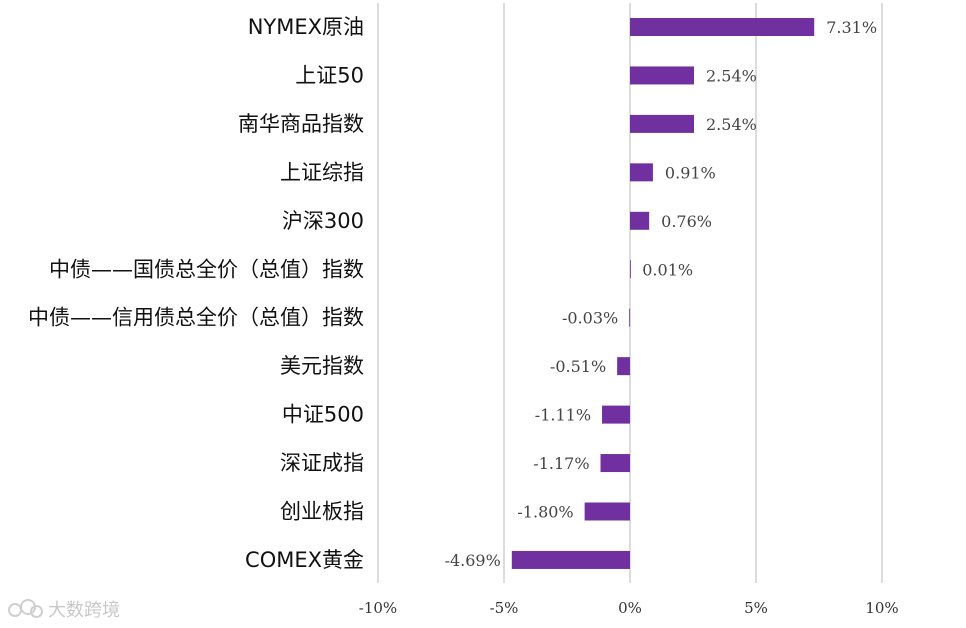 This screenshot has width=966, height=628. Describe the element at coordinates (881, 608) in the screenshot. I see `x-tick-label: 10%` at that location.